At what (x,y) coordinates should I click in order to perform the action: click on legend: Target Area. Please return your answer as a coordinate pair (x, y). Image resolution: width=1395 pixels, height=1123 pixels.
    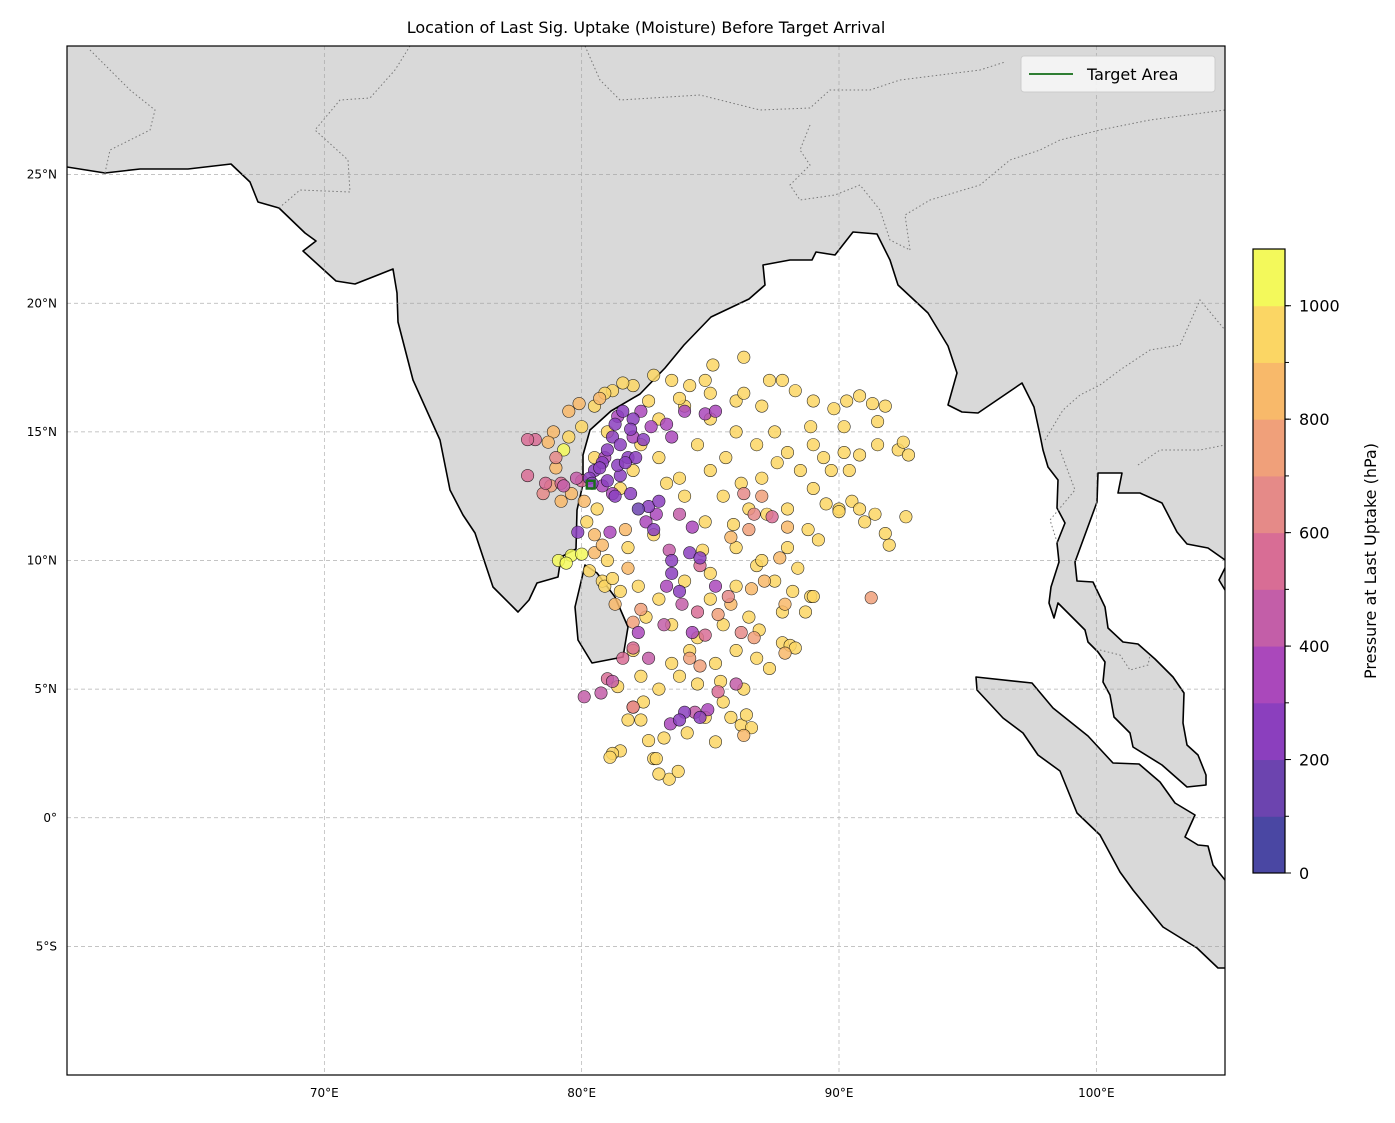
    Looking at the image, I should click on (1118, 74).